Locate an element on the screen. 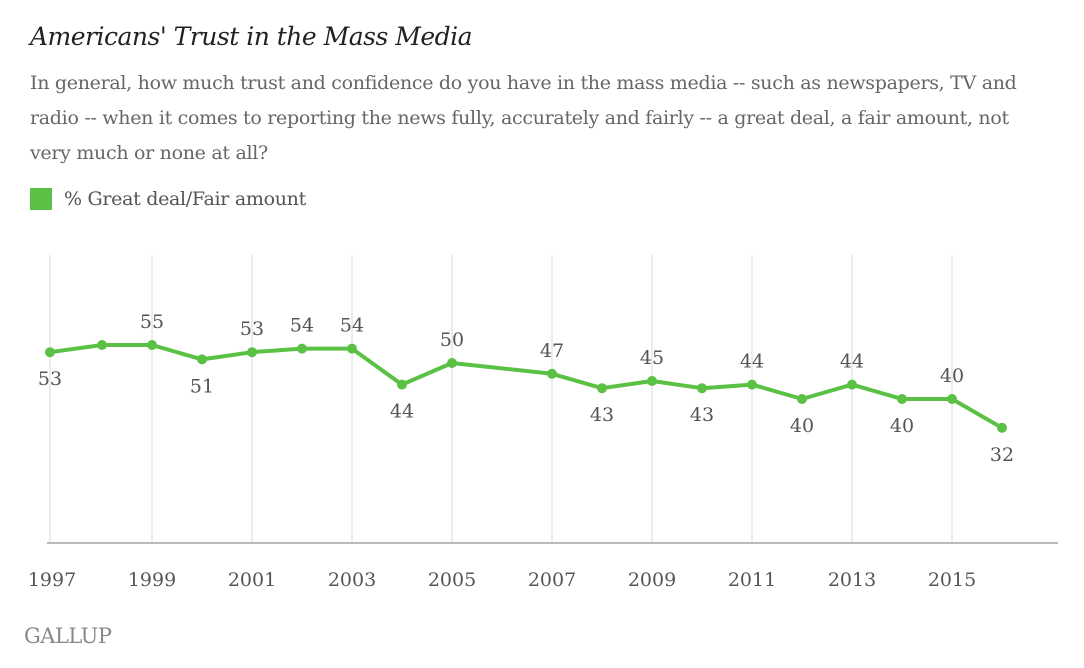 The width and height of the screenshot is (1084, 668). x-tick-label: 2009 is located at coordinates (652, 580).